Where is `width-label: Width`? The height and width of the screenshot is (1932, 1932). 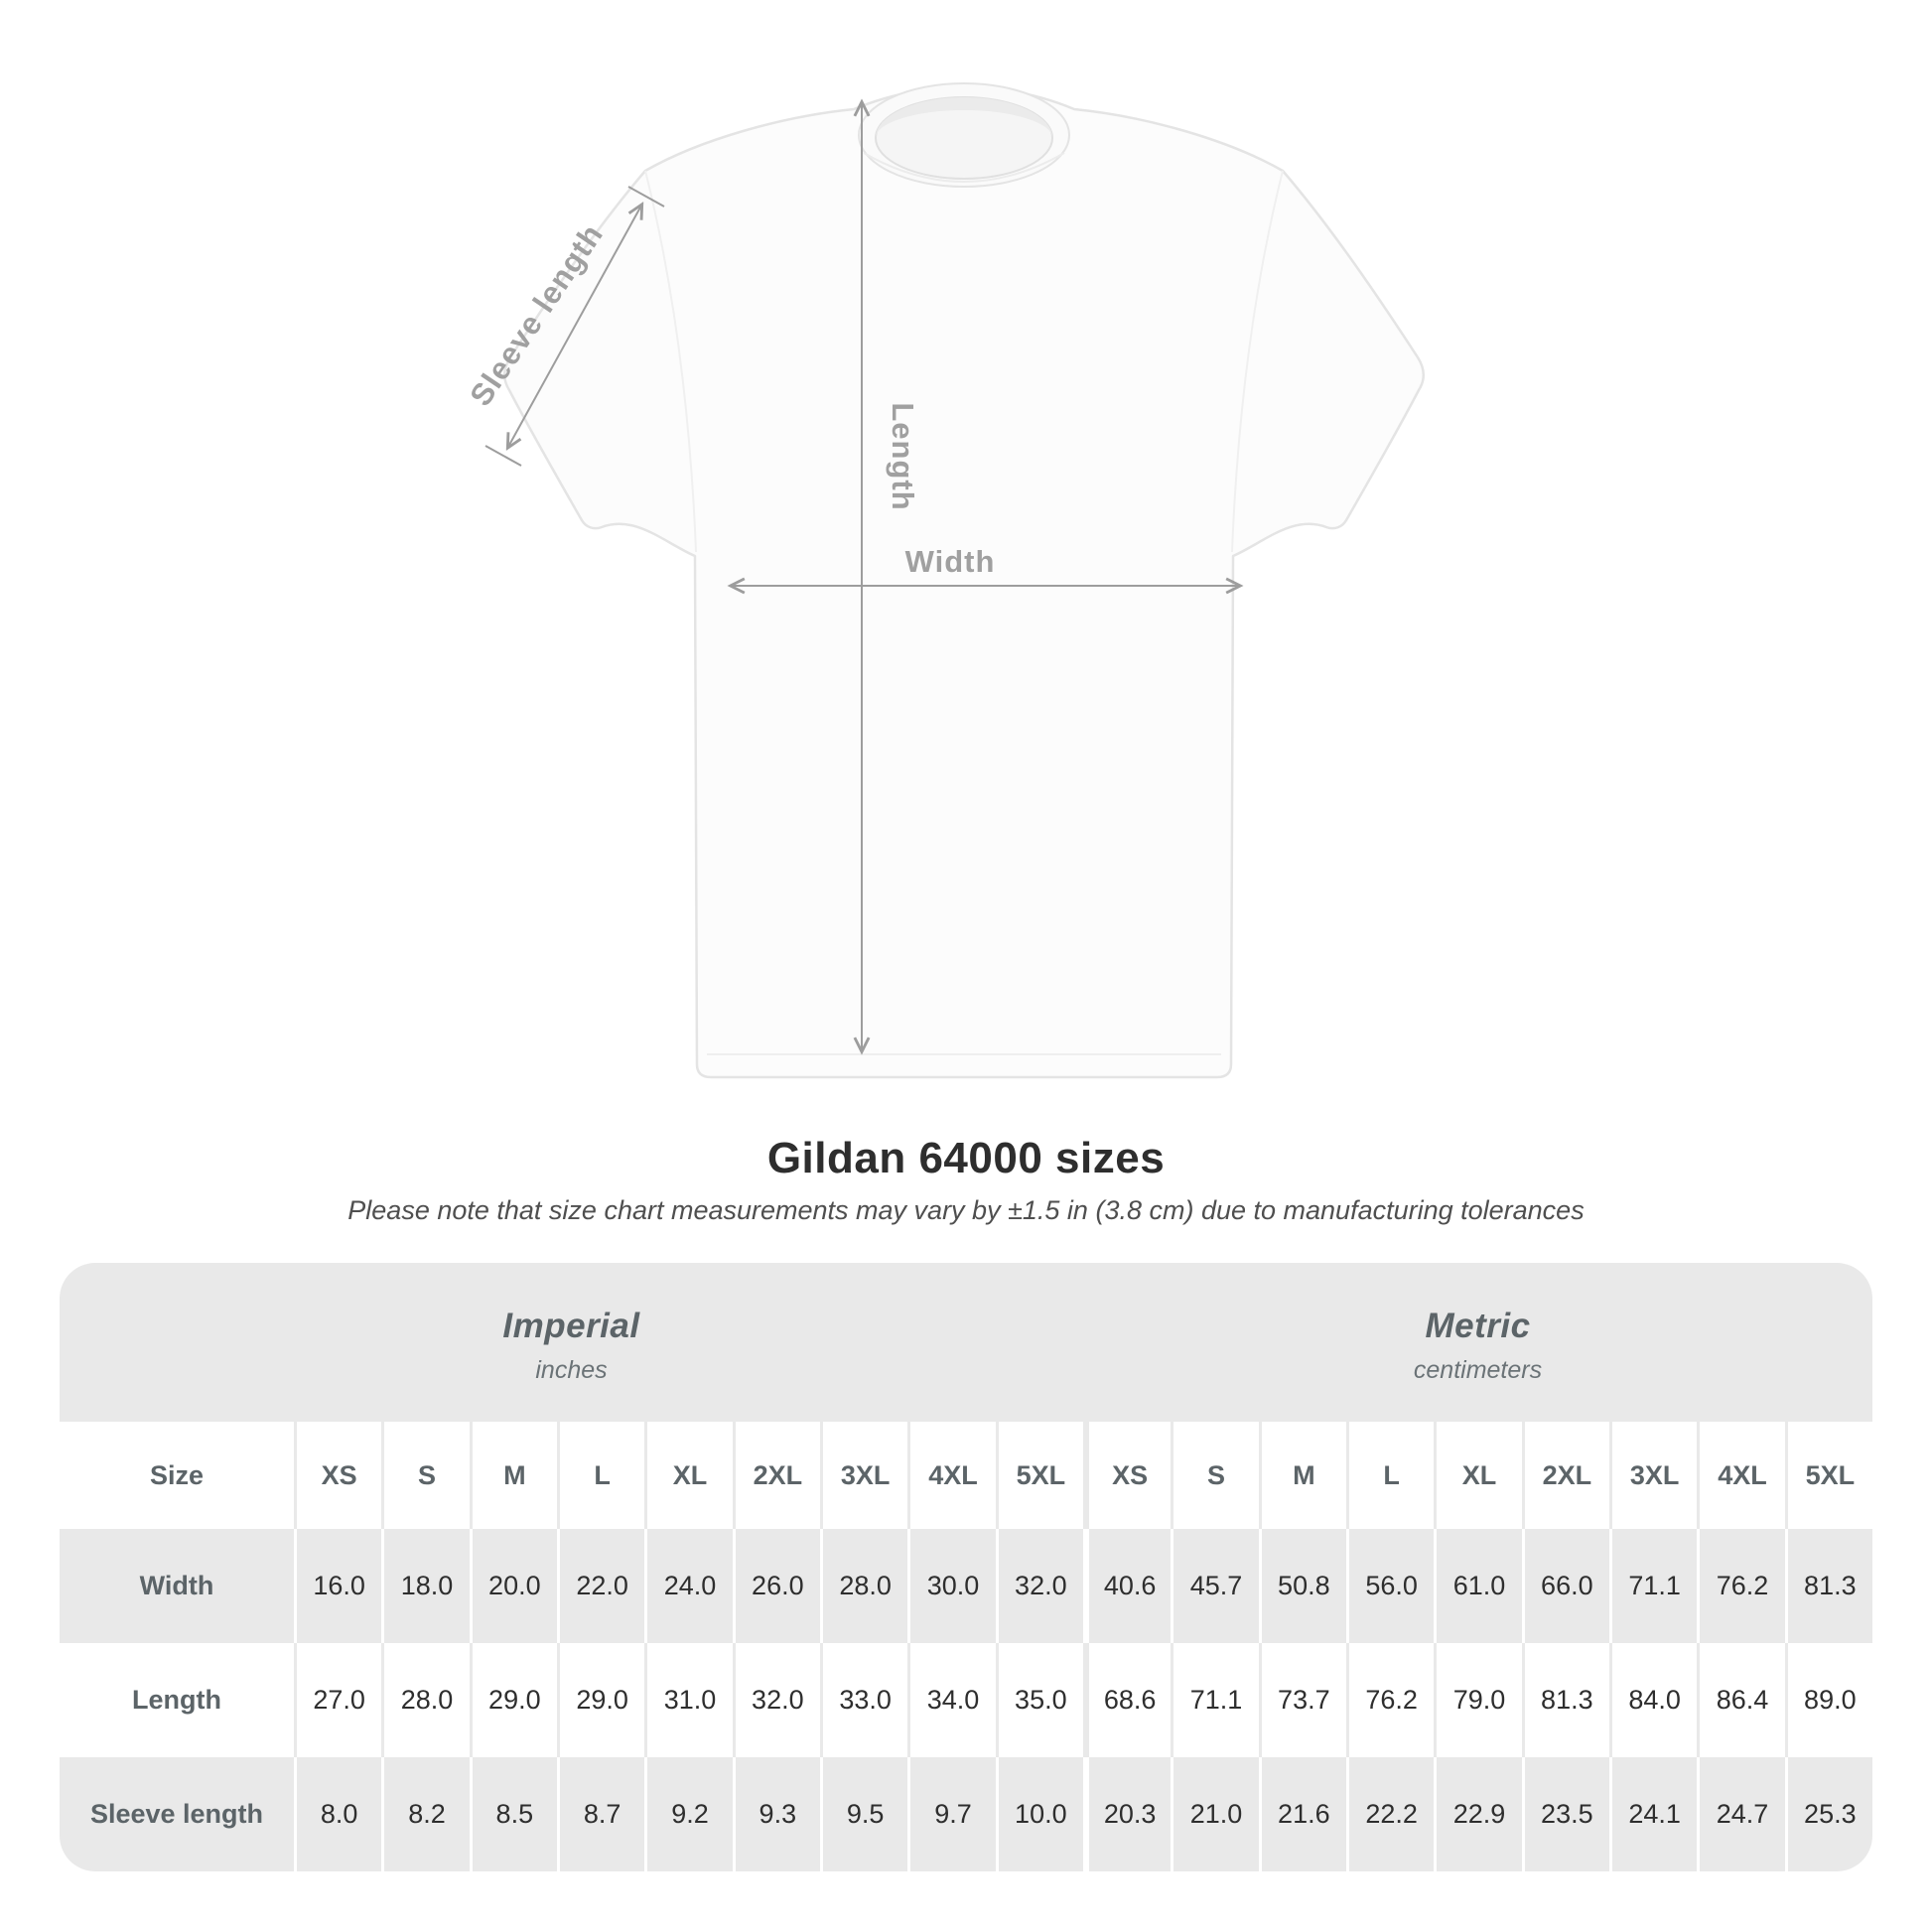
width-label: Width is located at coordinates (951, 561).